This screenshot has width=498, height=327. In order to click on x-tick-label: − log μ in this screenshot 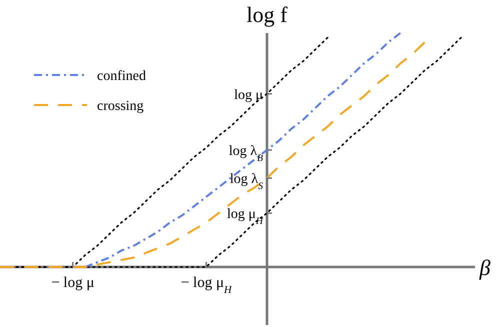, I will do `click(72, 283)`.